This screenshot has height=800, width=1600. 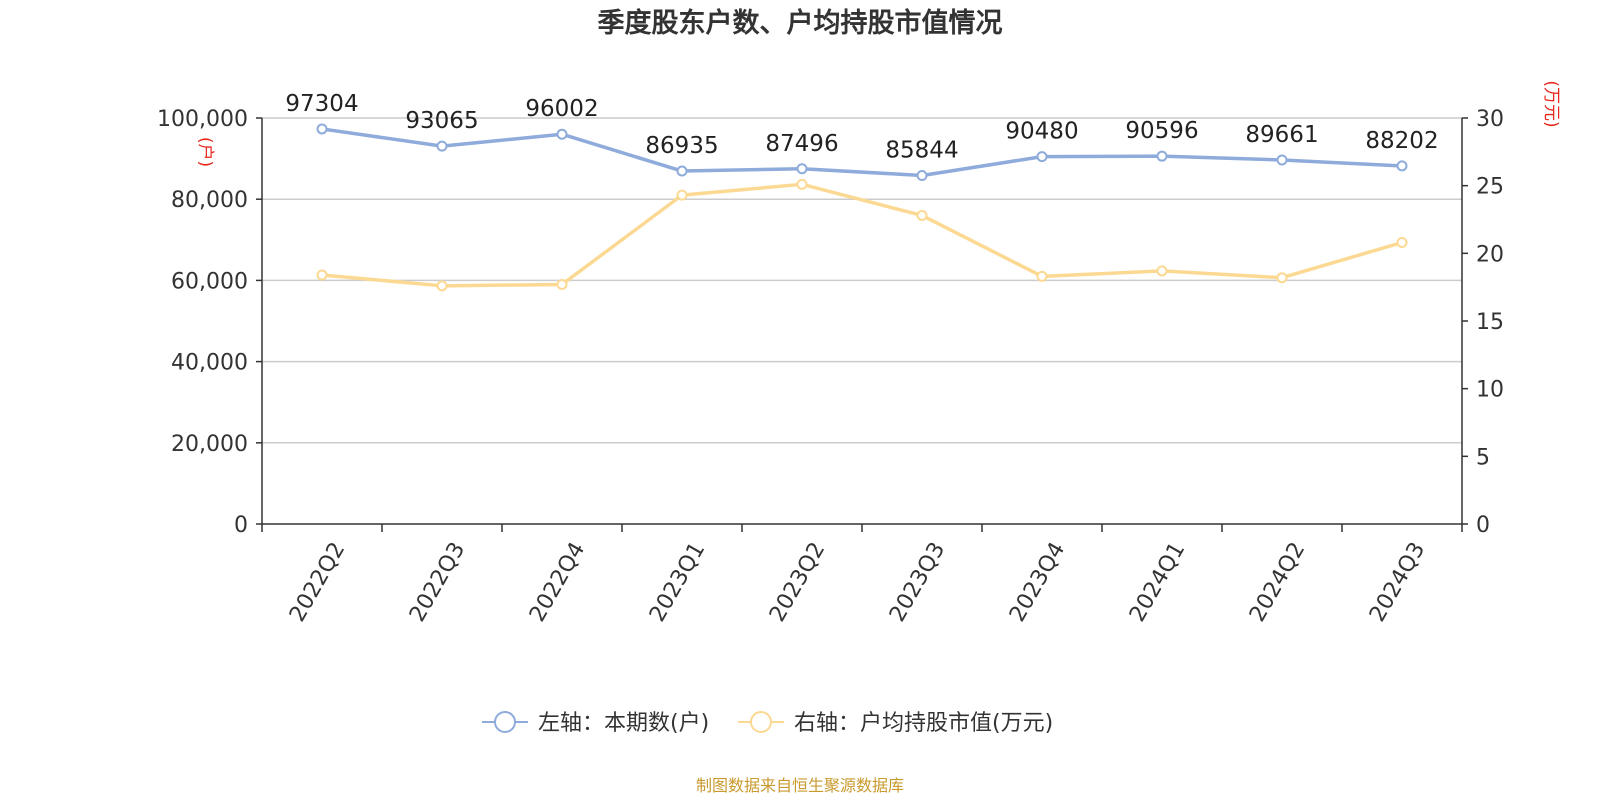 I want to click on left-axis-tick-label: 0, so click(x=241, y=525).